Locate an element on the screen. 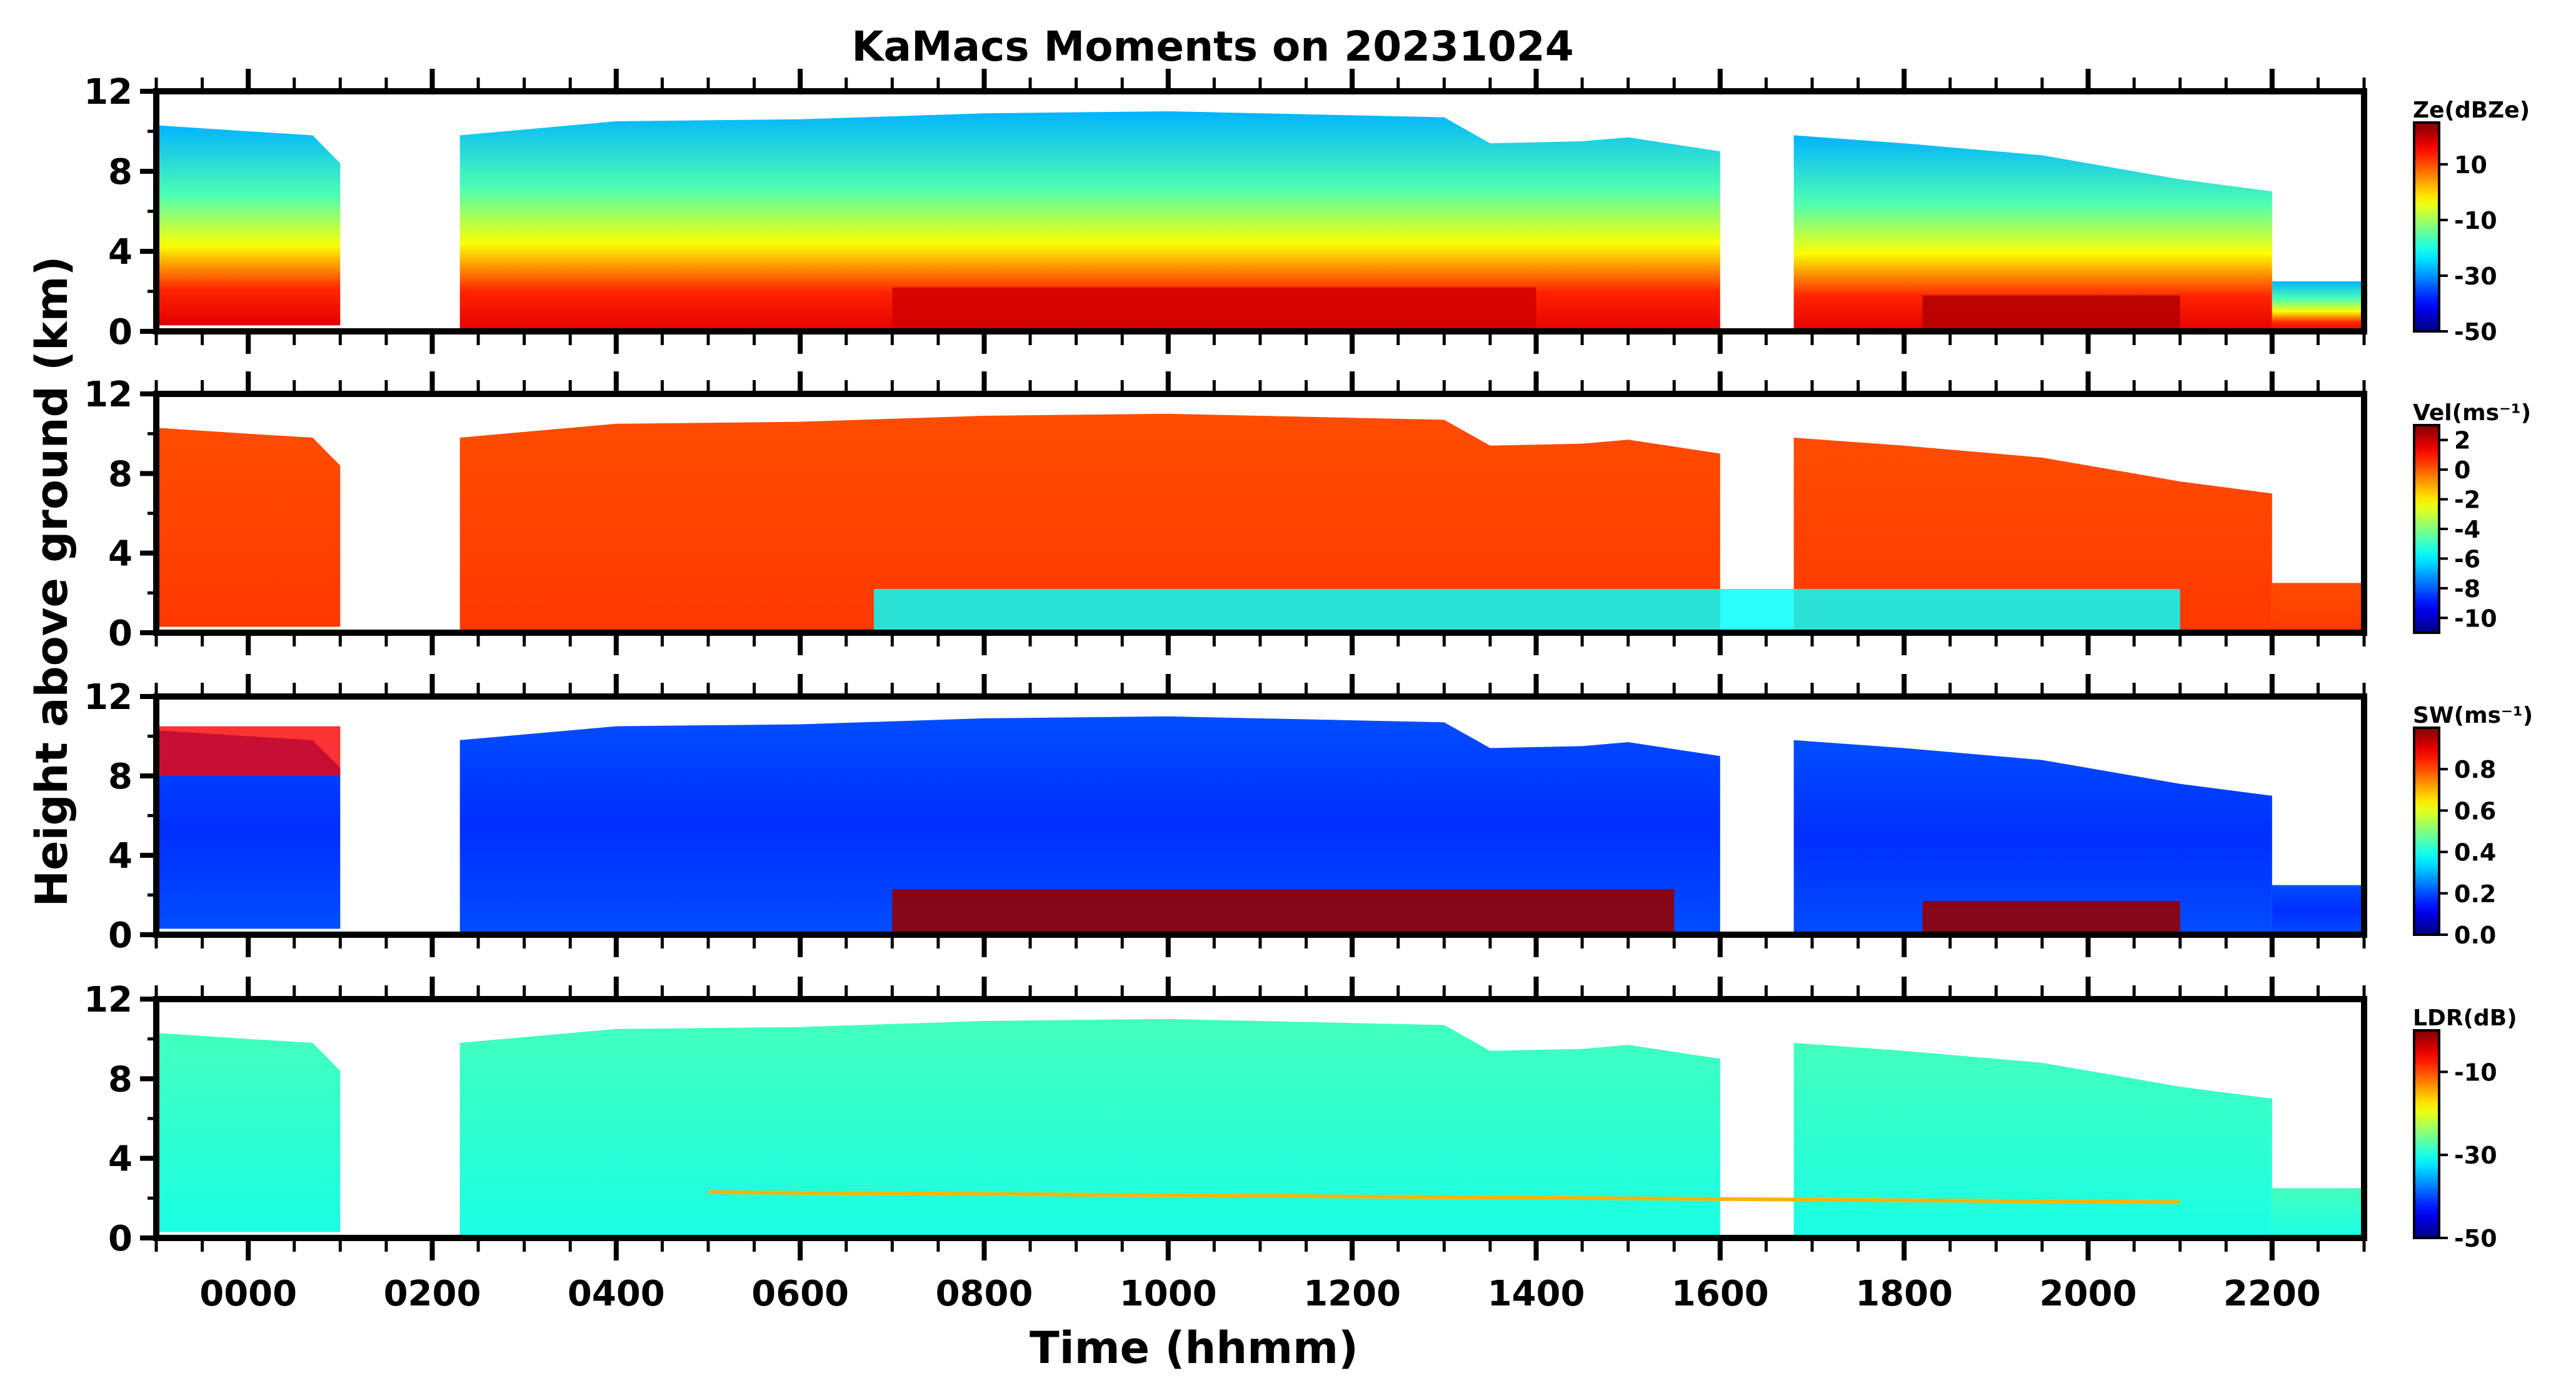 This screenshot has height=1398, width=2576. colorbar-tick-label: -6 is located at coordinates (2467, 559).